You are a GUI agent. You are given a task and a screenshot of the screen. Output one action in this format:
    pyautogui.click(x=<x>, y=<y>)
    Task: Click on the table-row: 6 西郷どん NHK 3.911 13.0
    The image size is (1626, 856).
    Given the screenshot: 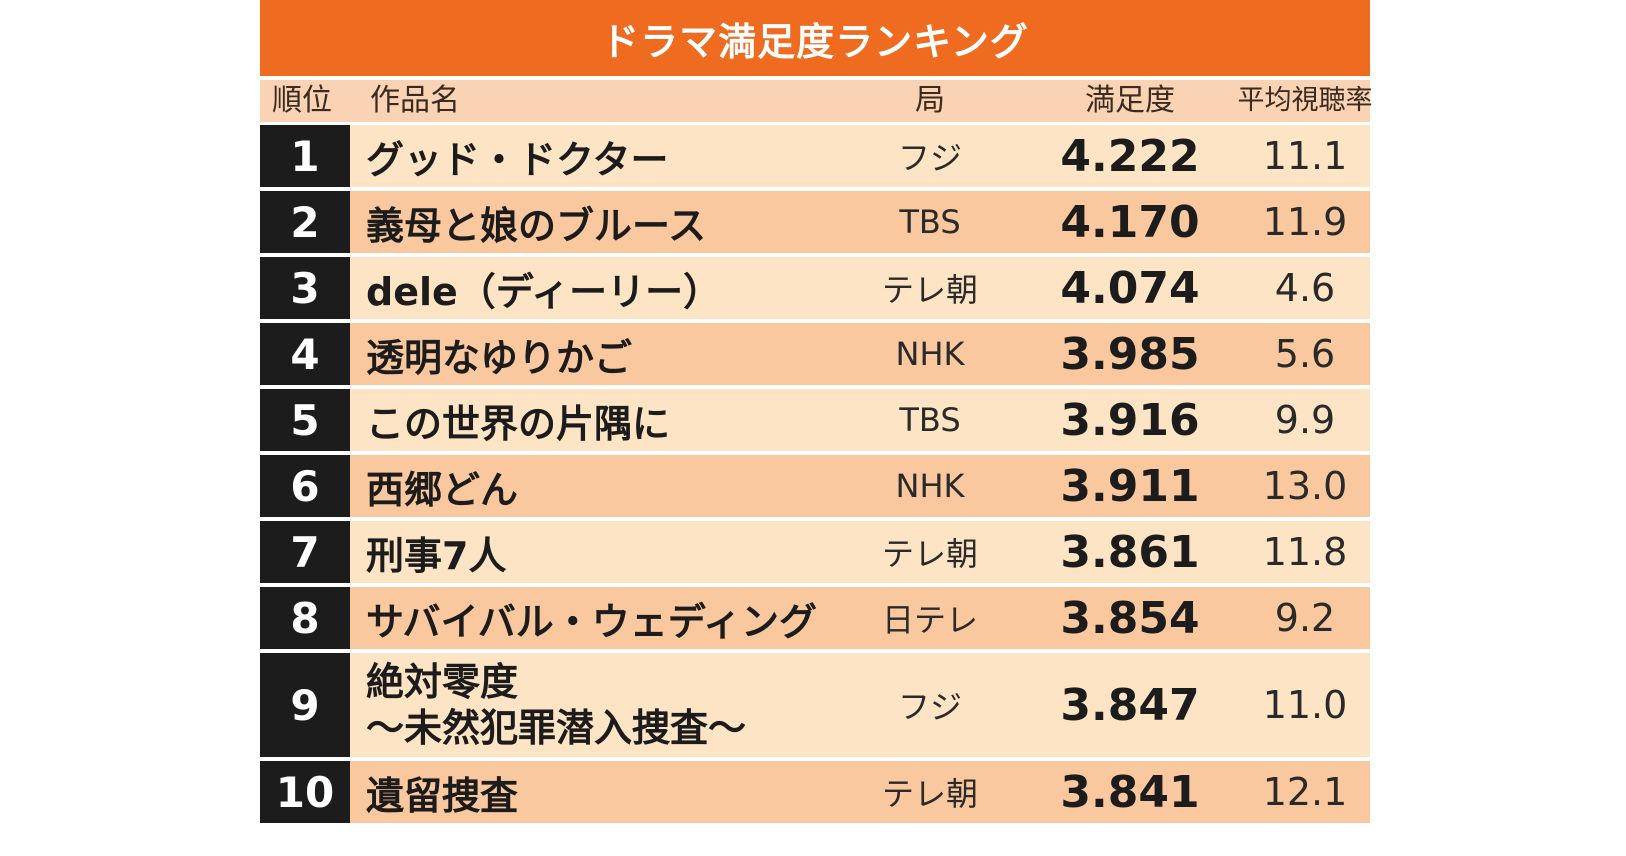 What is the action you would take?
    pyautogui.click(x=815, y=486)
    